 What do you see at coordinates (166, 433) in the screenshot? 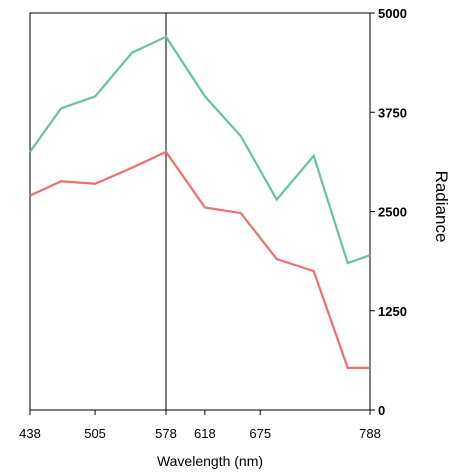
I see `x-tick-label: 578` at bounding box center [166, 433].